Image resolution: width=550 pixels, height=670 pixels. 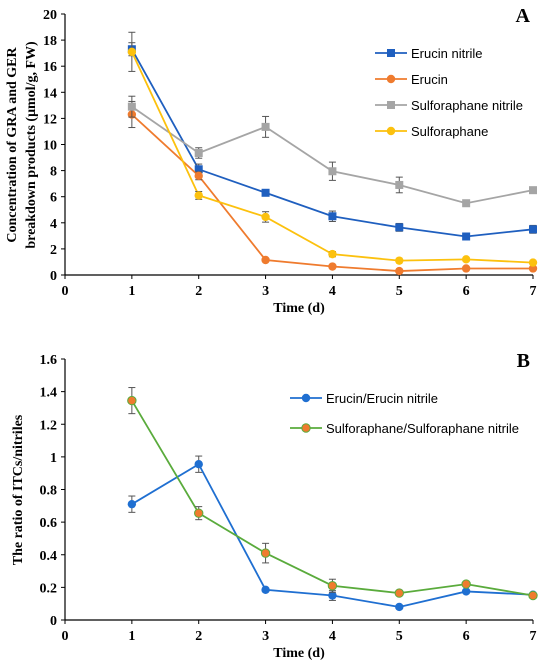 What do you see at coordinates (53, 621) in the screenshot?
I see `panel-b-y-tick-label: 0` at bounding box center [53, 621].